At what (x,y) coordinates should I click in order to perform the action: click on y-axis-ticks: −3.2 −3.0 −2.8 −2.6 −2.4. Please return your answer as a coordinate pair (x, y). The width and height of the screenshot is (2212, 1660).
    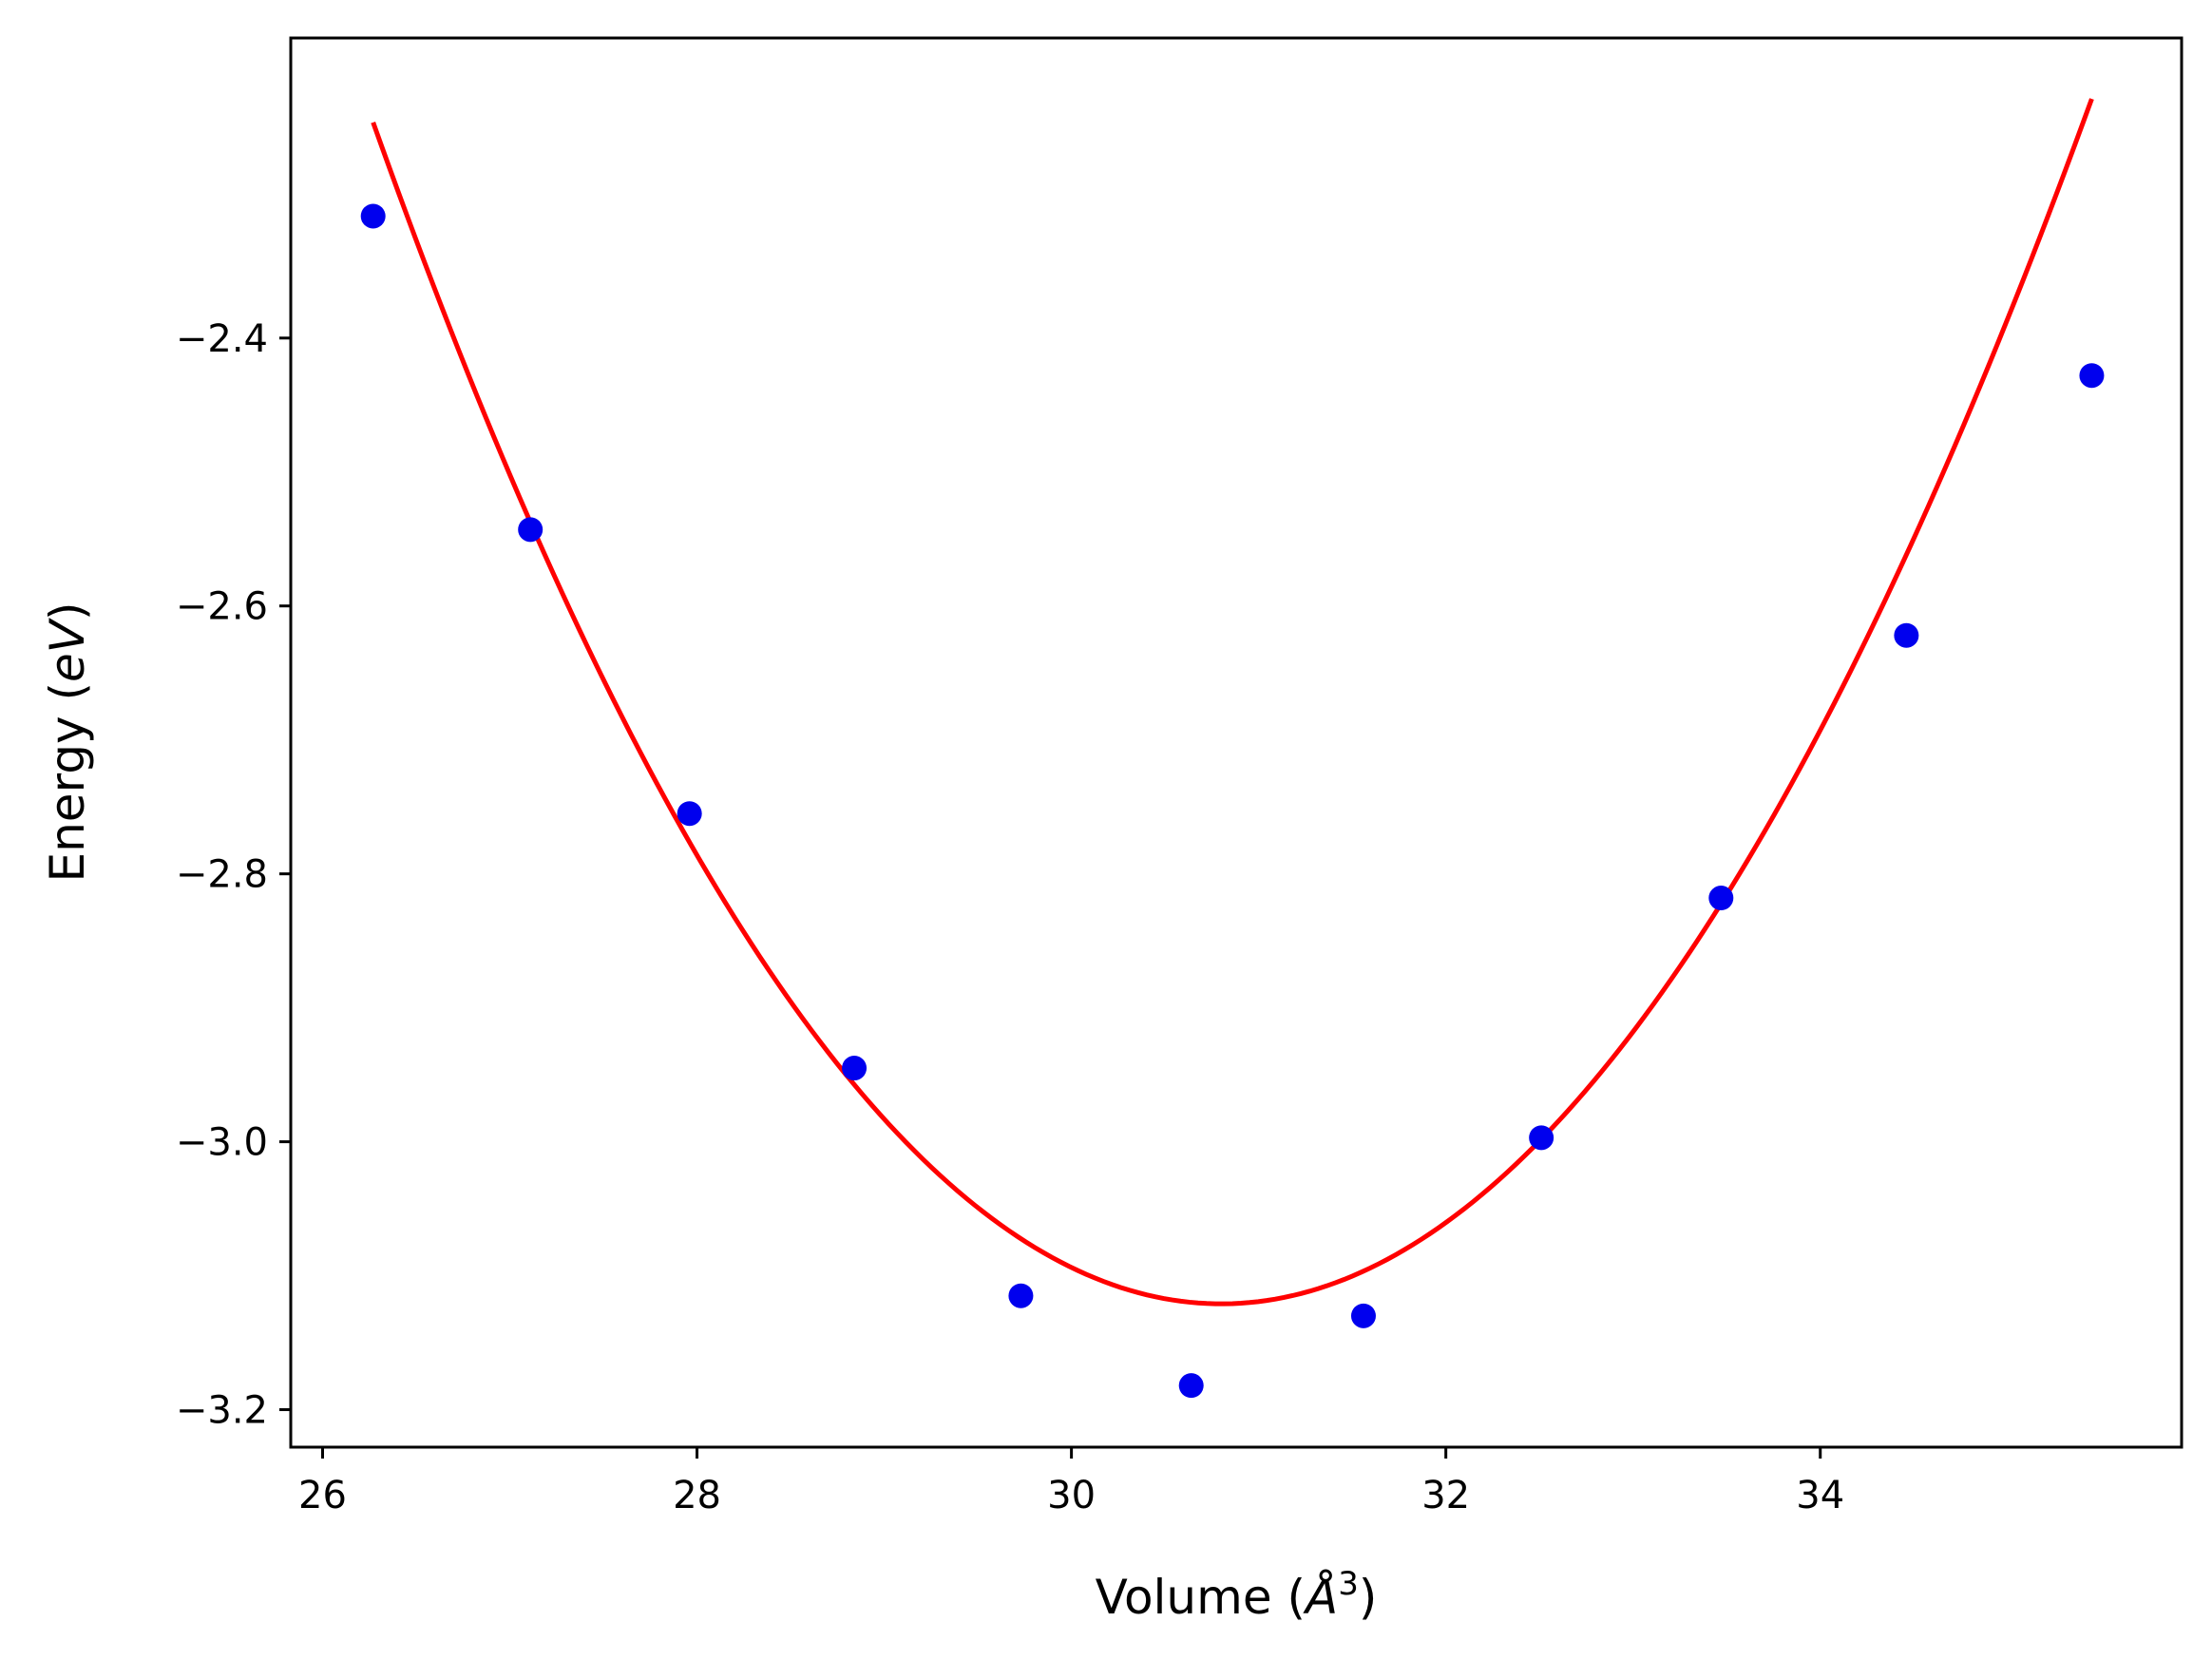
    Looking at the image, I should click on (233, 875).